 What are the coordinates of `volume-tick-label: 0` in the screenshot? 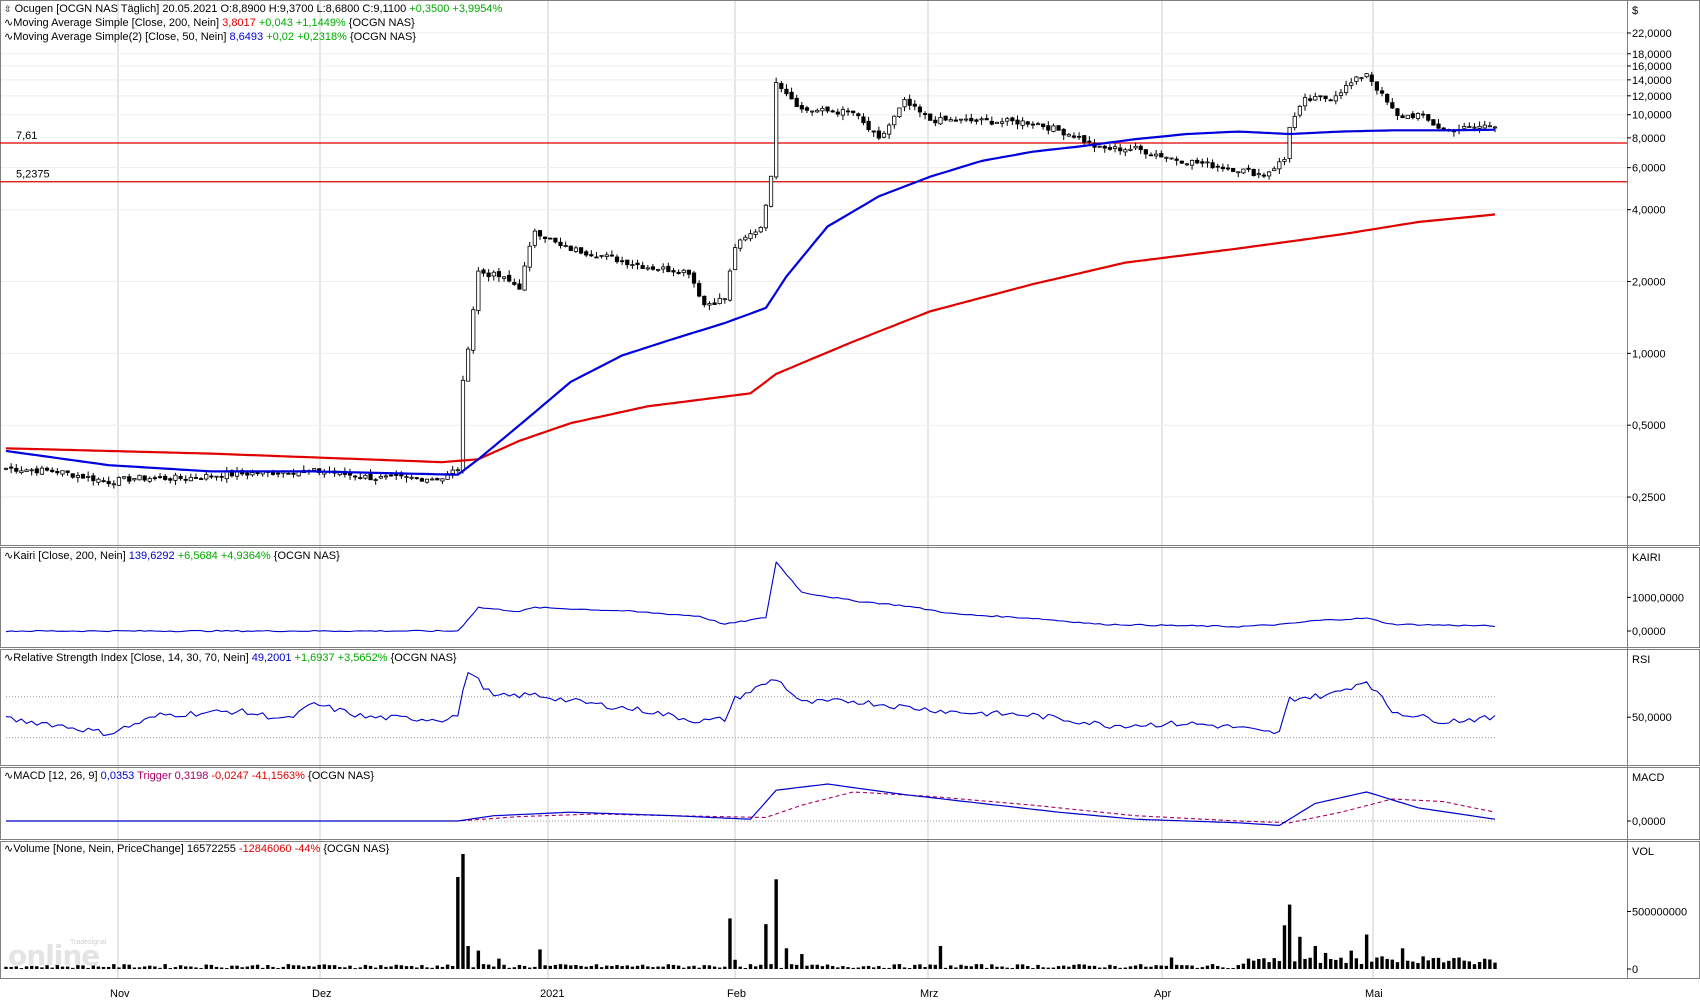 It's located at (1635, 970).